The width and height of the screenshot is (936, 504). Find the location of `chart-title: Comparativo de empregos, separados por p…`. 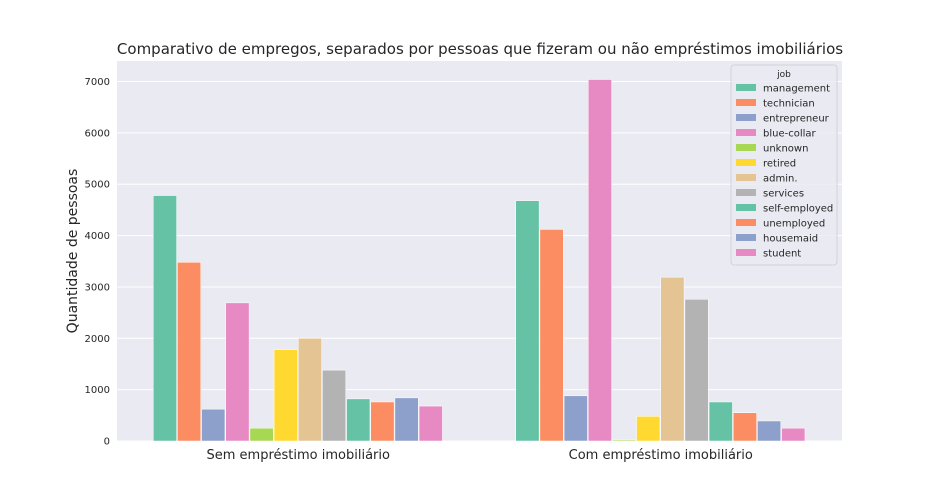

chart-title: Comparativo de empregos, separados por p… is located at coordinates (480, 49).